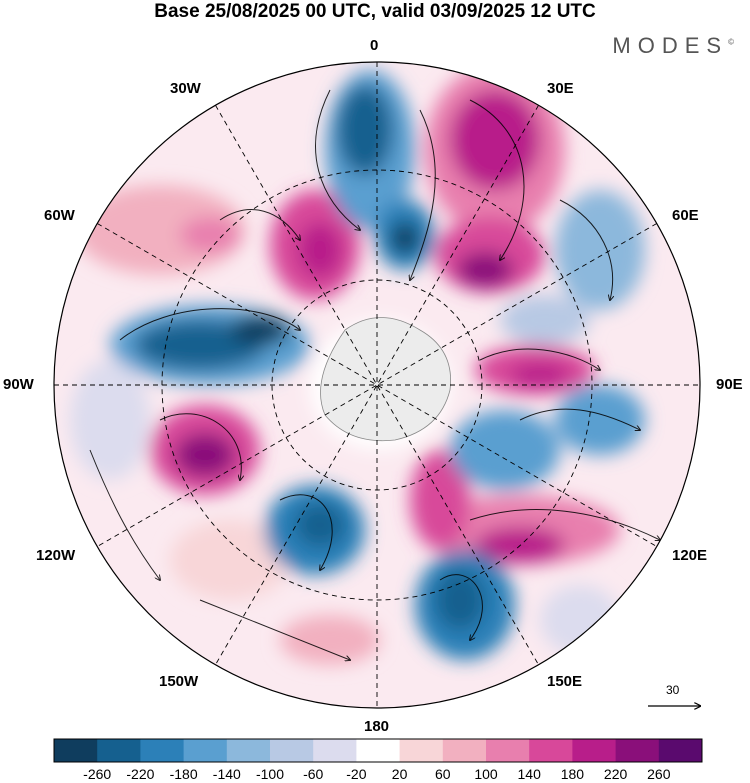 The height and width of the screenshot is (783, 750). What do you see at coordinates (59, 215) in the screenshot?
I see `meridian-label-60w: 60W` at bounding box center [59, 215].